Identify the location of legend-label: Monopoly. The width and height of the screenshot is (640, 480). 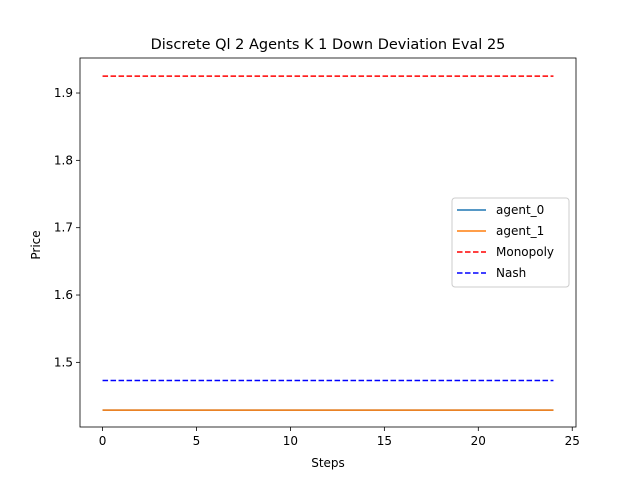
(525, 252).